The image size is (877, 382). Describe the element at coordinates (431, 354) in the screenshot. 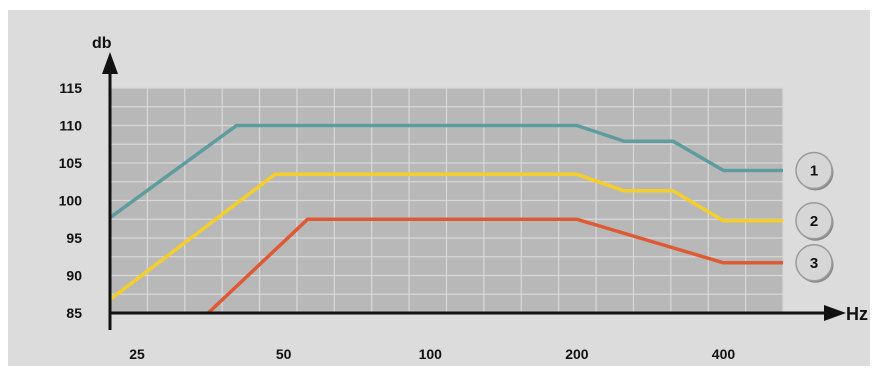

I see `x-tick-label: 100` at that location.